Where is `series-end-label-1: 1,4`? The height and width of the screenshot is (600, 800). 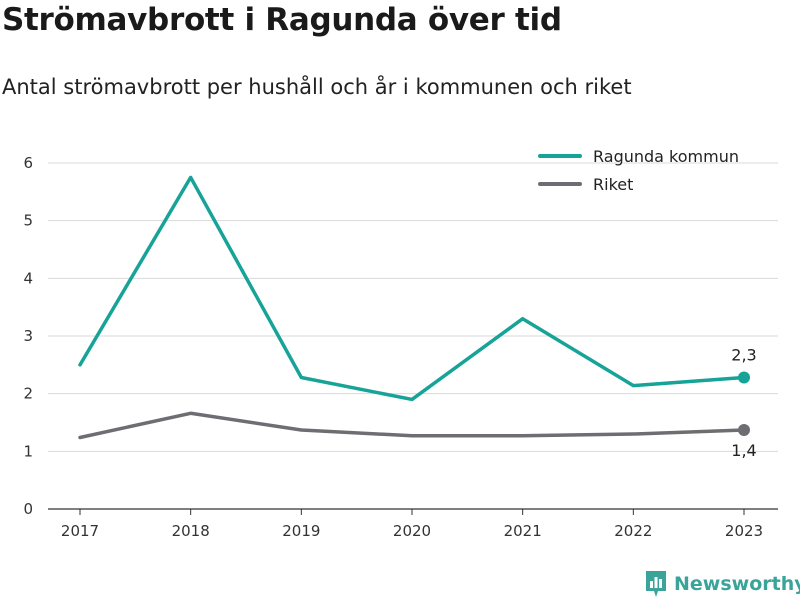
series-end-label-1: 1,4 is located at coordinates (743, 450).